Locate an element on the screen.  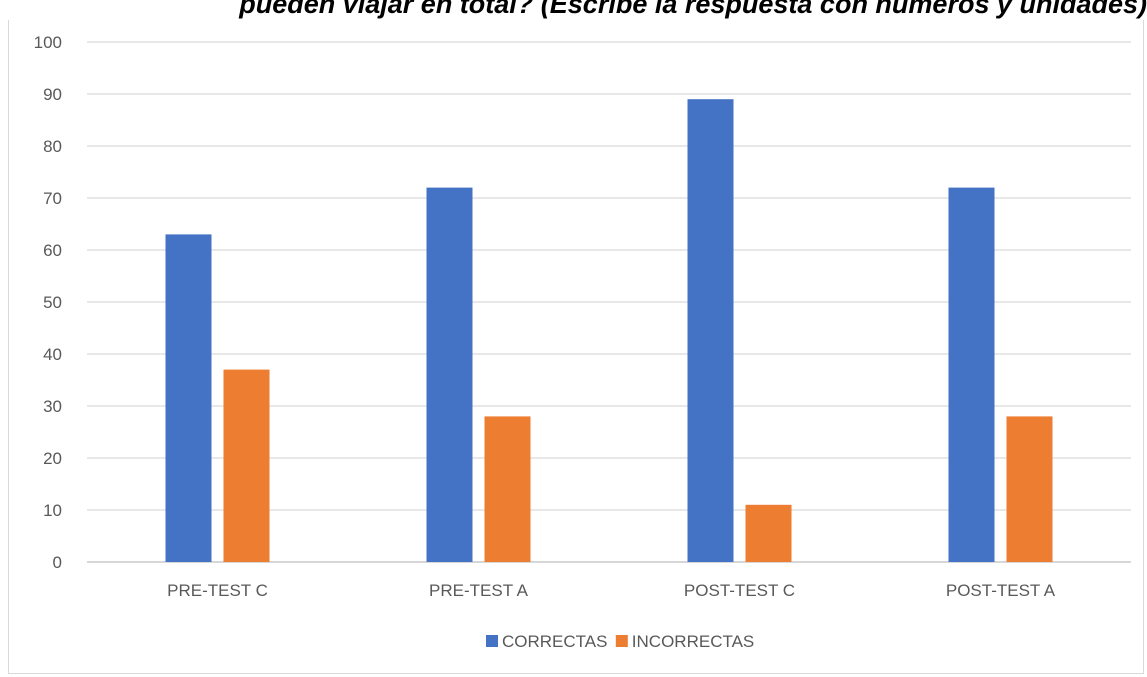
y-tick-label: 50 is located at coordinates (52, 302).